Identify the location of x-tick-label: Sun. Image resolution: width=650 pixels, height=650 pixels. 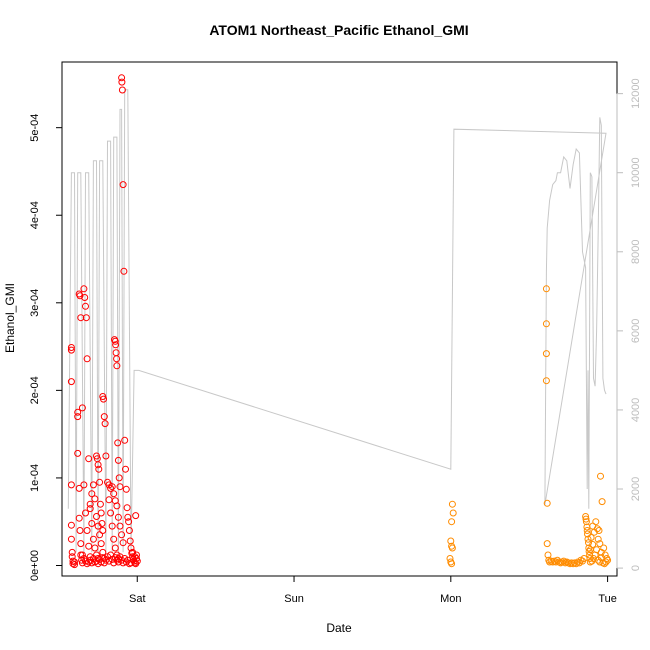
(294, 599).